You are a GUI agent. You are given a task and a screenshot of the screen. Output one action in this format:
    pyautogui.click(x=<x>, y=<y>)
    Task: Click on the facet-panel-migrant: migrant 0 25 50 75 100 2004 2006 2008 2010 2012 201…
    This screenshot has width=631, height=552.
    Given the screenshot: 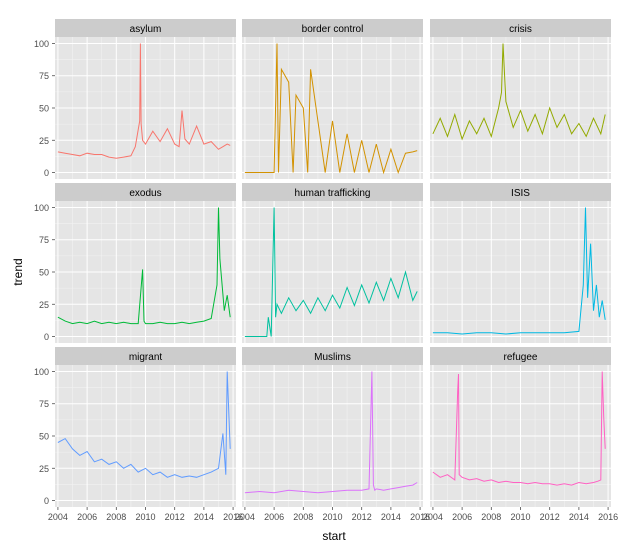 What is the action you would take?
    pyautogui.click(x=138, y=434)
    